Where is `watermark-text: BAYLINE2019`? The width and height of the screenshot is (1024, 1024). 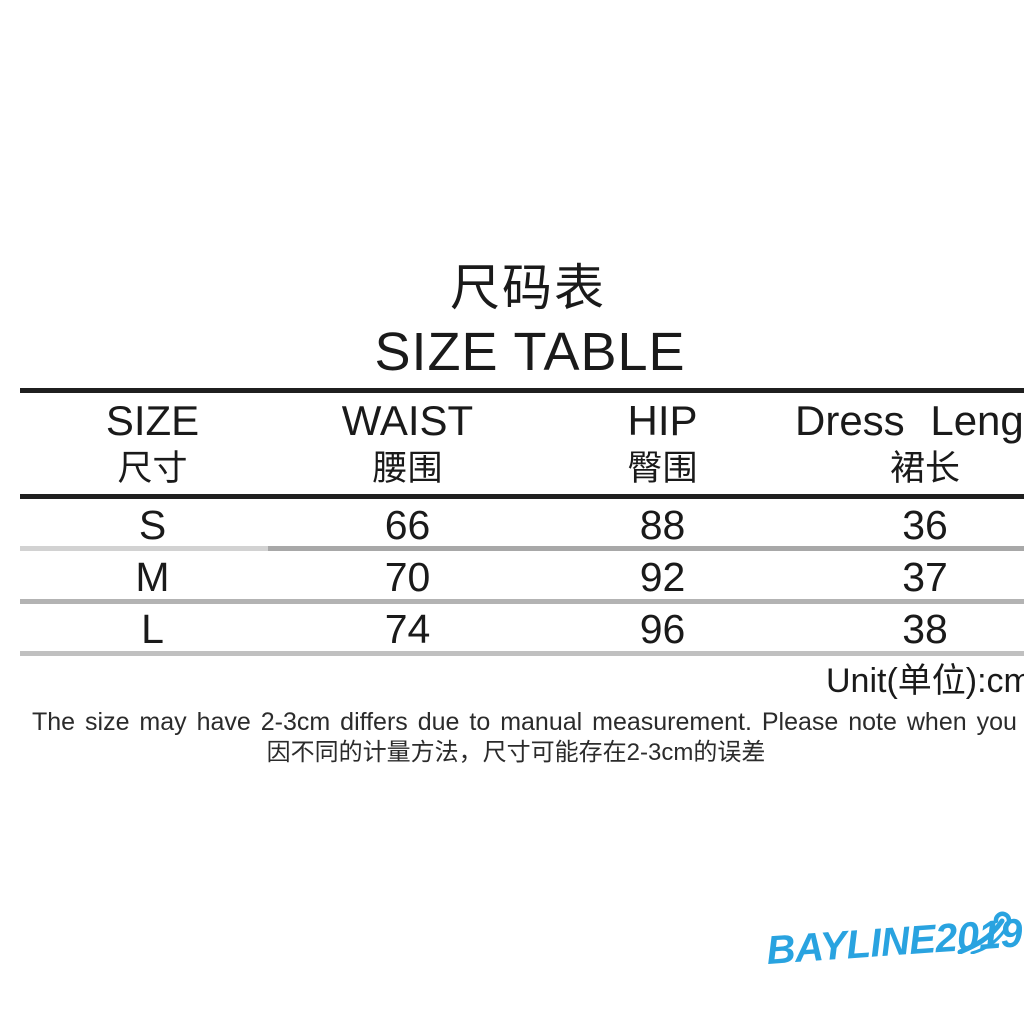
watermark-text: BAYLINE2019 is located at coordinates (894, 942).